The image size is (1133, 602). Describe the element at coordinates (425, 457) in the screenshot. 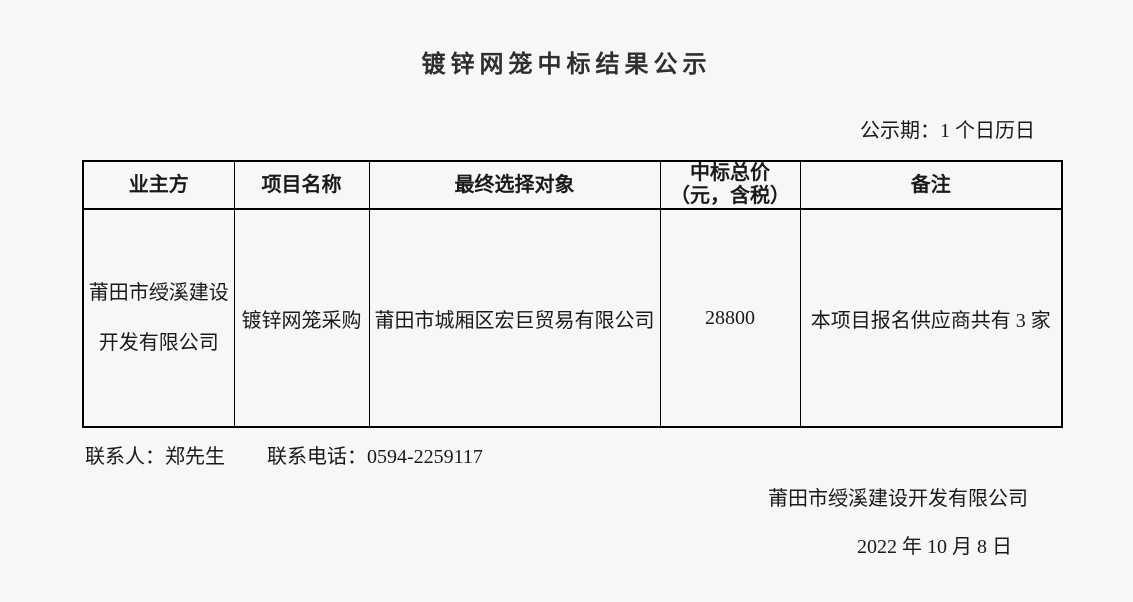

I see `contact-phone-value: 0594-2259117` at that location.